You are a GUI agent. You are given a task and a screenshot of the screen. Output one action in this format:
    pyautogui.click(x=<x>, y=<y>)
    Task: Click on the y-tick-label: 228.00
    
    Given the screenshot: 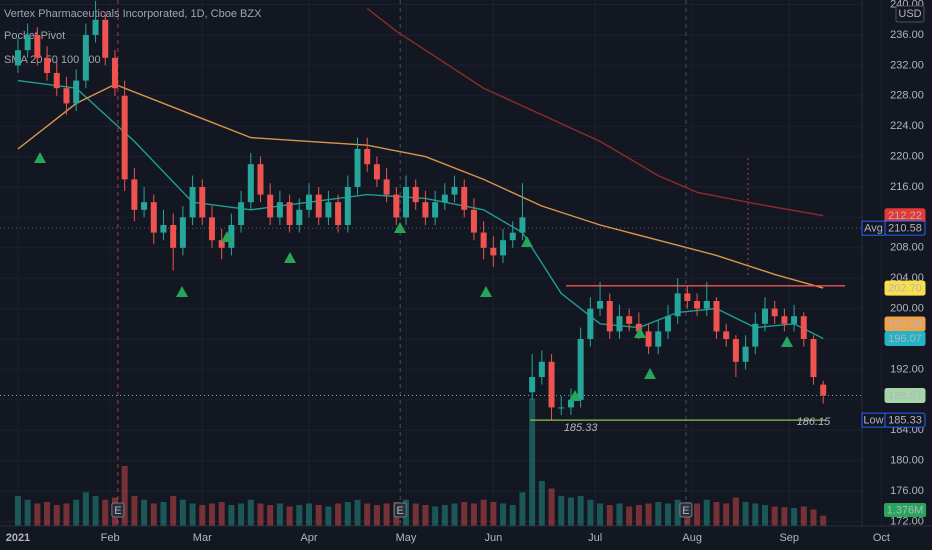 What is the action you would take?
    pyautogui.click(x=907, y=96)
    